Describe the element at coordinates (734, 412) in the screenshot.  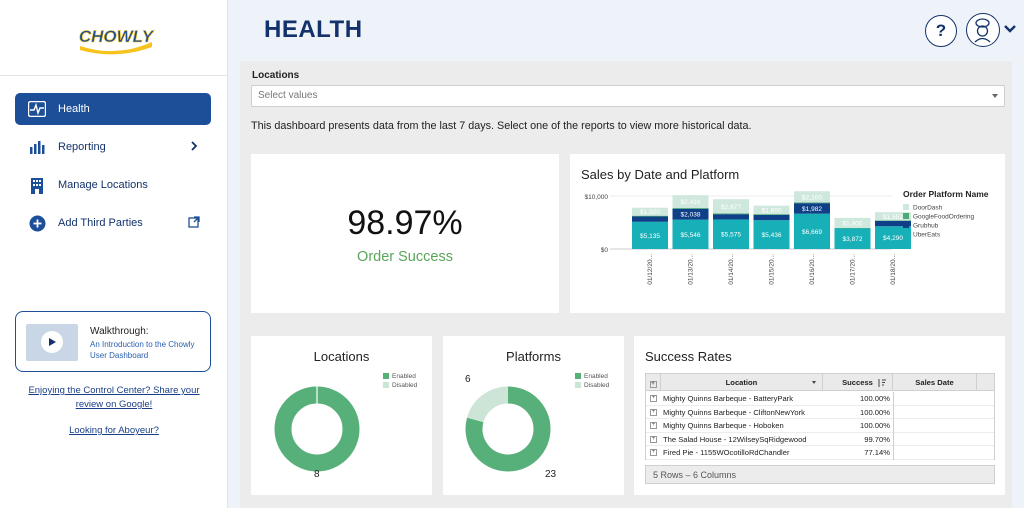
I see `cell-location: Mighty Quinns Barbeque - CliftonNewYork` at that location.